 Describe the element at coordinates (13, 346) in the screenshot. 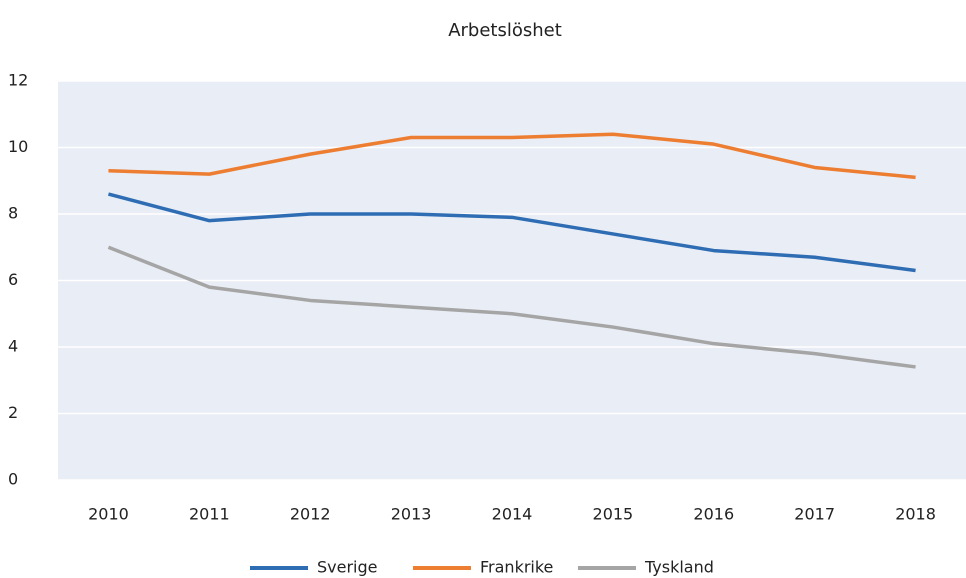

I see `y-tick-label: 4` at that location.